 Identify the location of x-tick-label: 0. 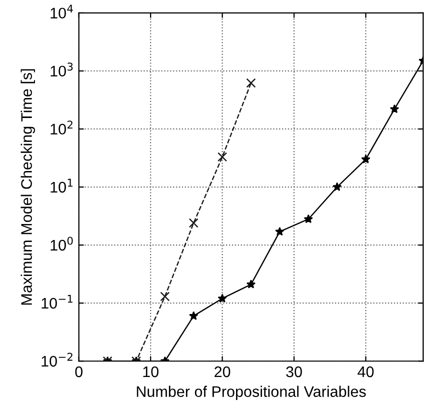
(79, 372).